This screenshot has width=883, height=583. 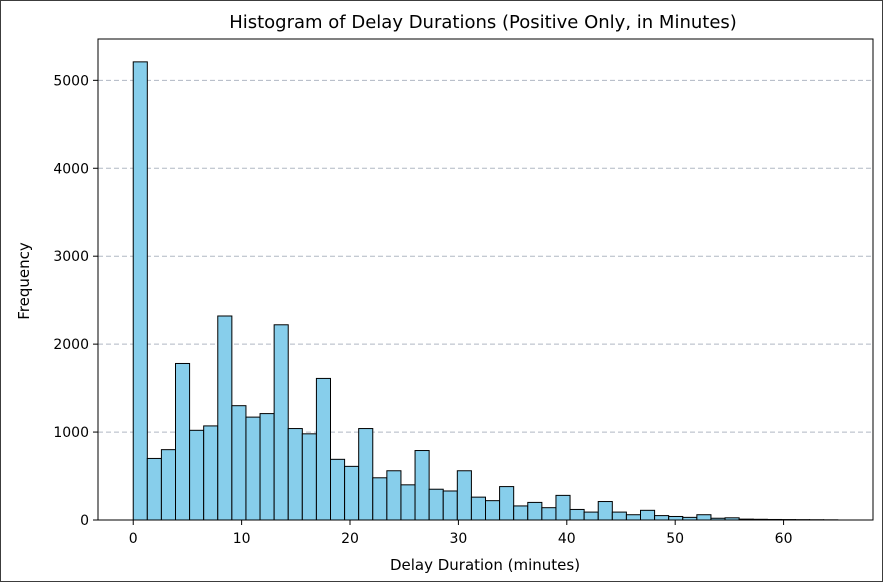 I want to click on x-tick-label: 30, so click(x=458, y=539).